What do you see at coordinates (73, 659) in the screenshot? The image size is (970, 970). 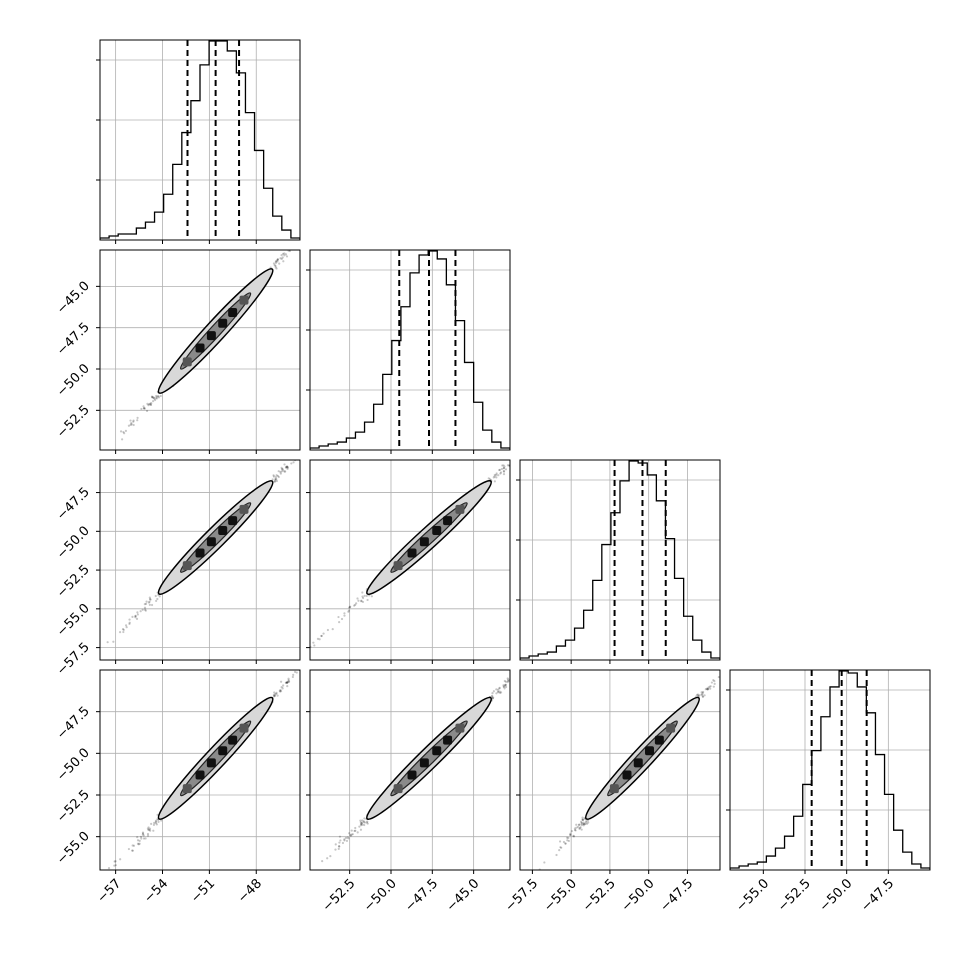 I see `y-tick-label: −57.5` at bounding box center [73, 659].